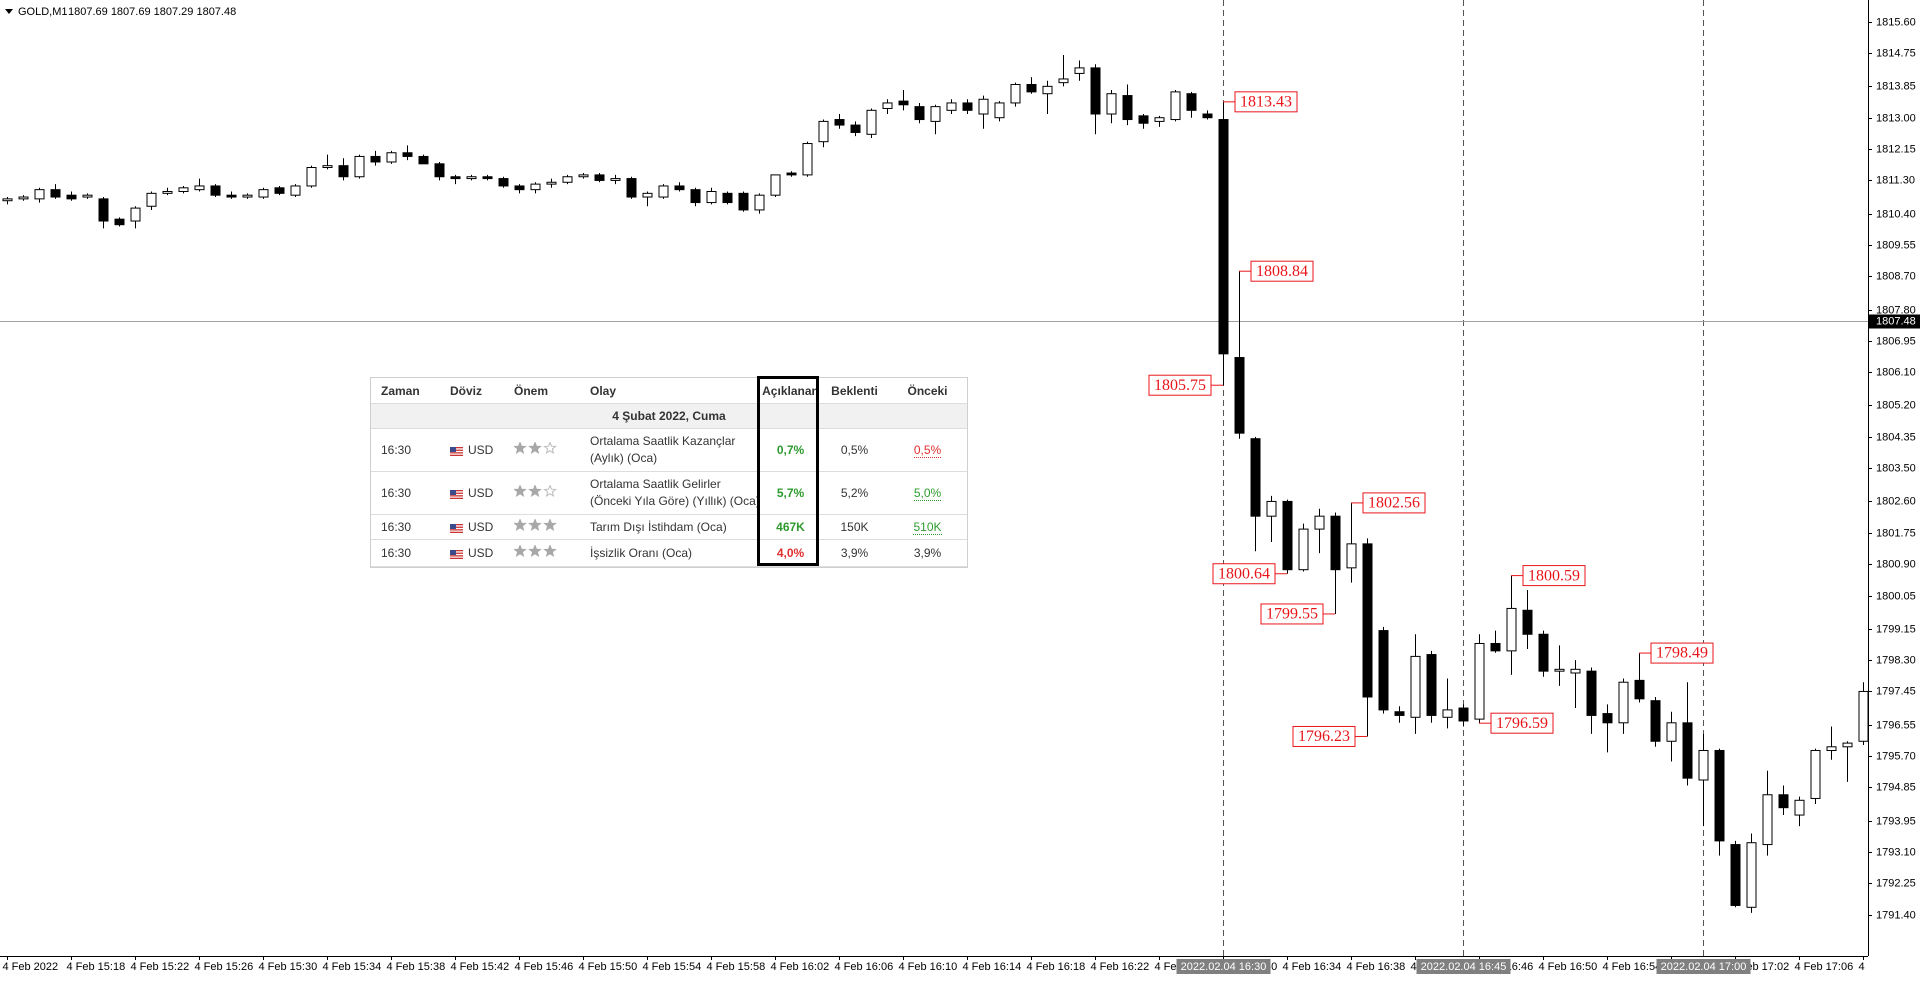 This screenshot has width=1920, height=981. Describe the element at coordinates (416, 967) in the screenshot. I see `x-tick-label: 4 Feb 15:38` at that location.